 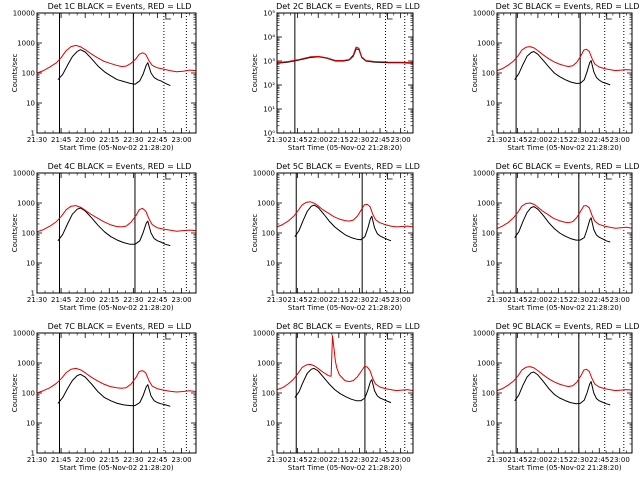 I want to click on y-tick-label: 10³, so click(x=269, y=62).